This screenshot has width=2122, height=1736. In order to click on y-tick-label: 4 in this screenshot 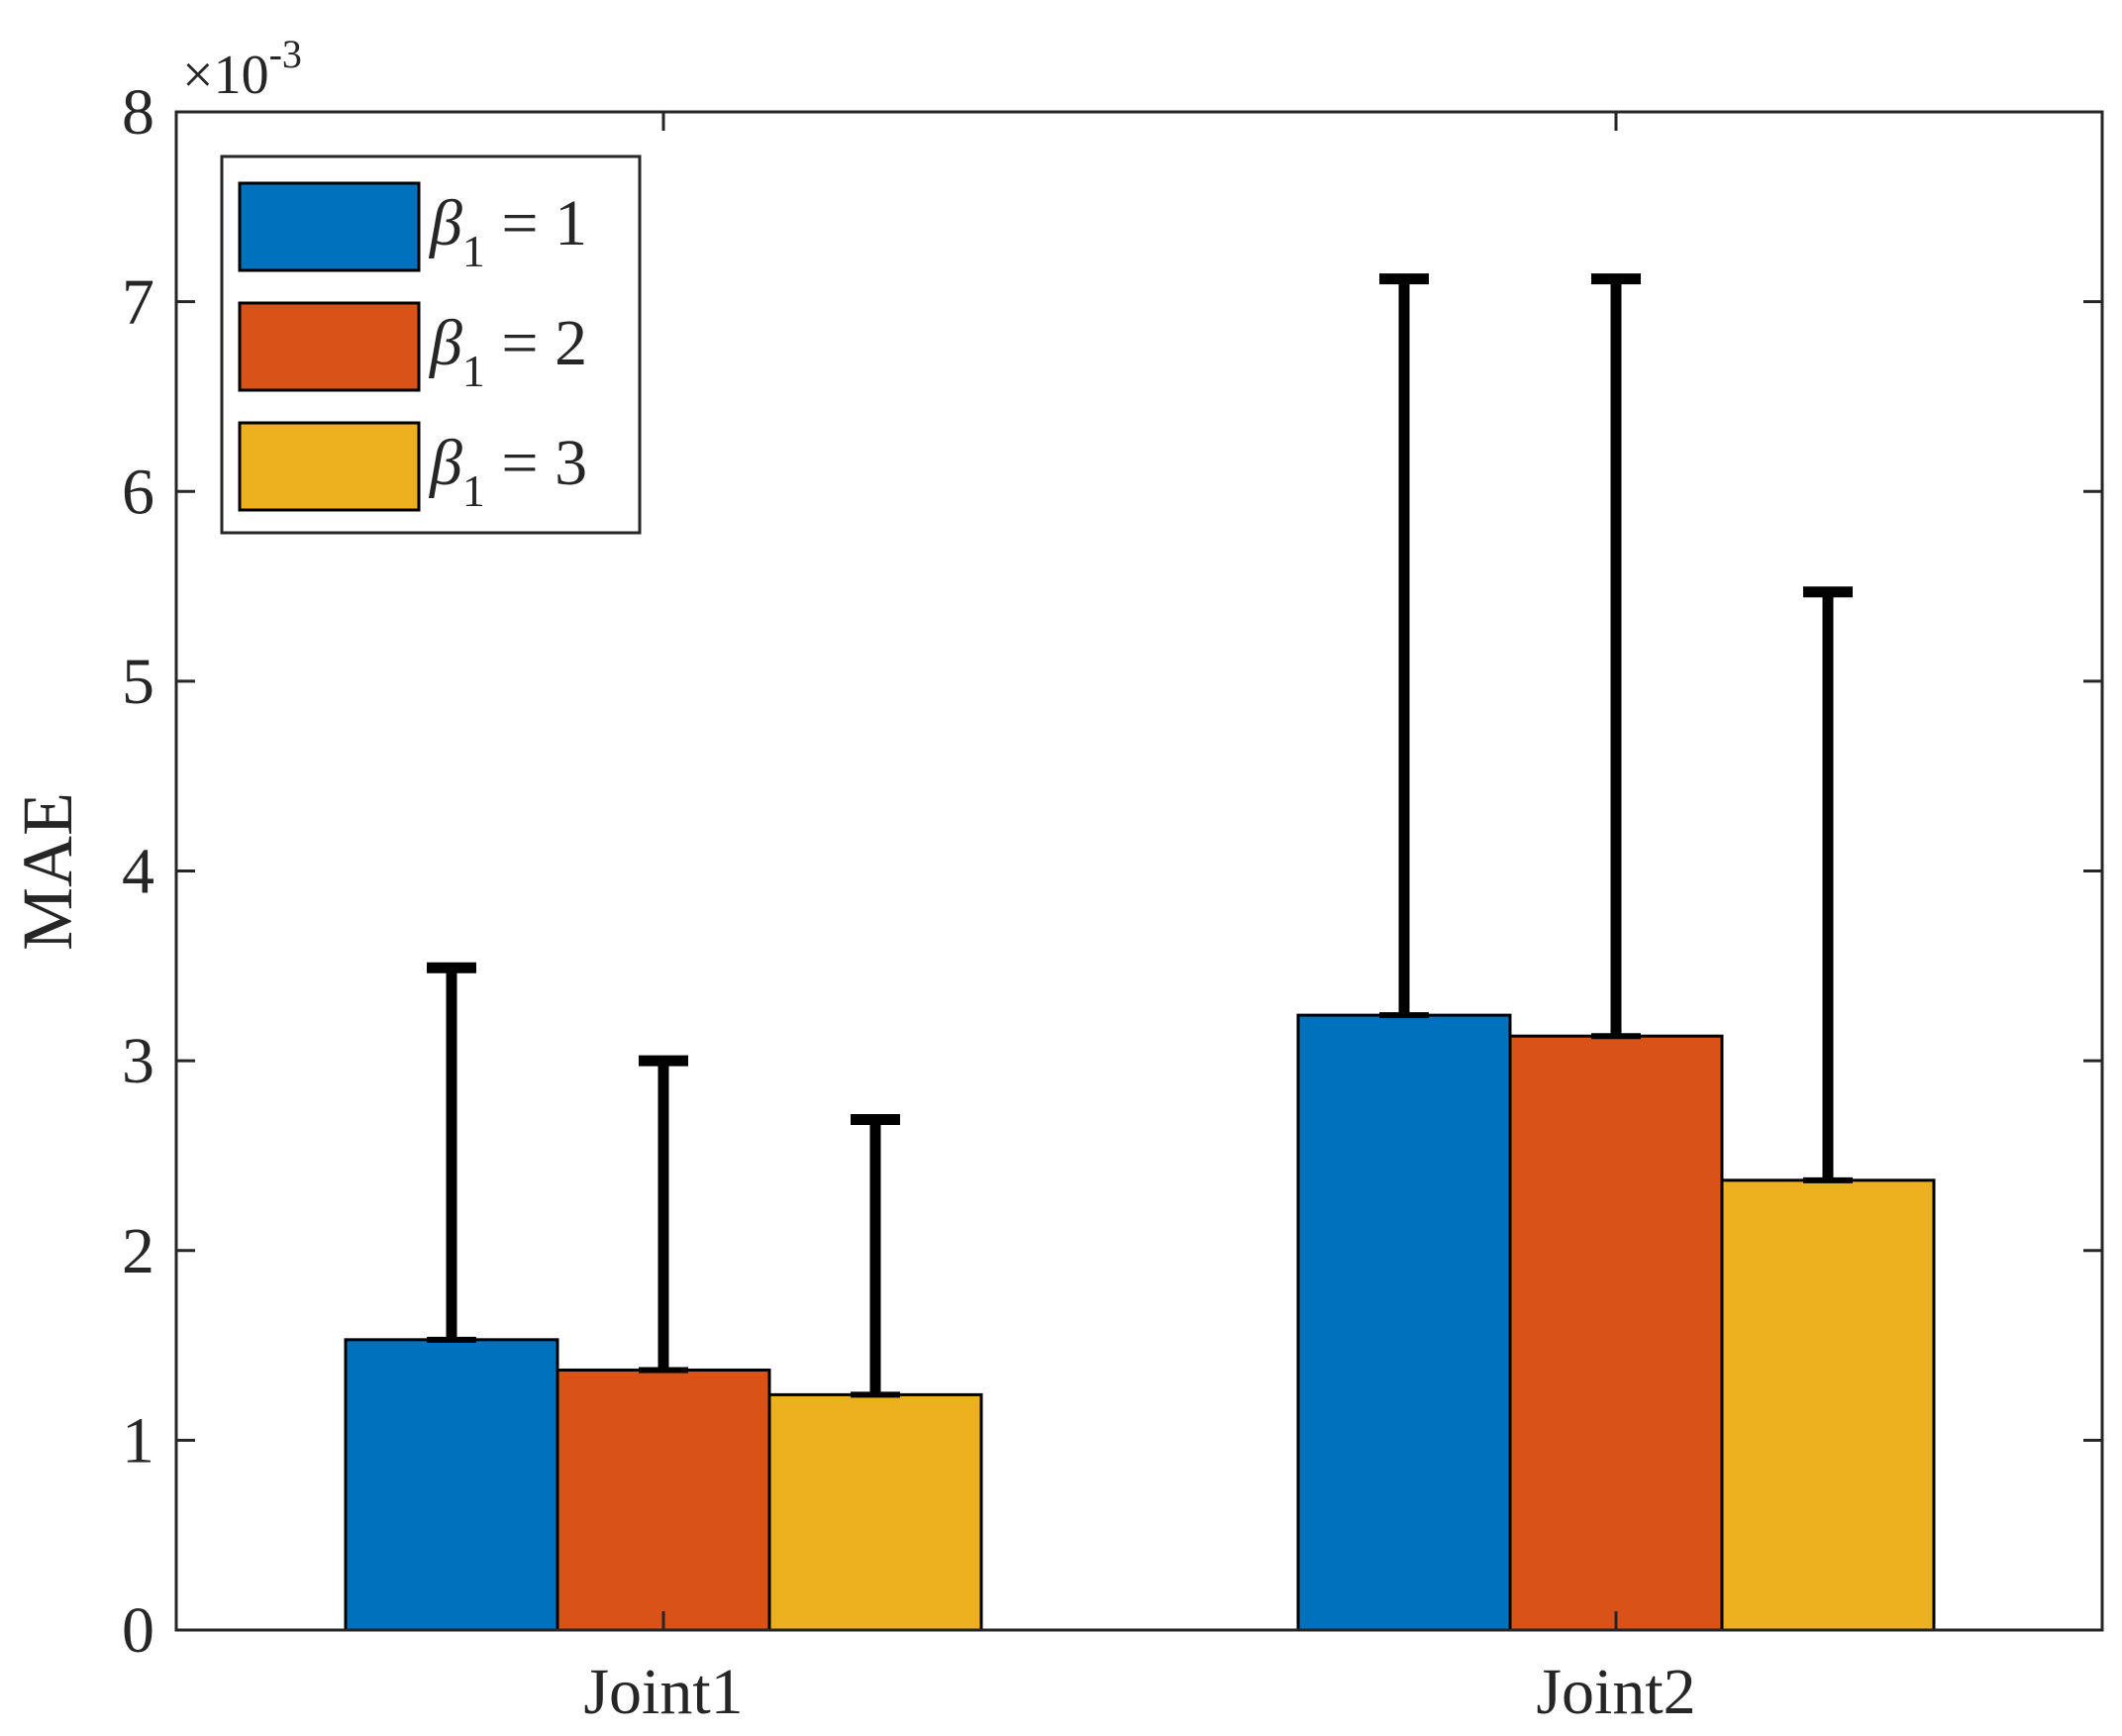, I will do `click(138, 872)`.